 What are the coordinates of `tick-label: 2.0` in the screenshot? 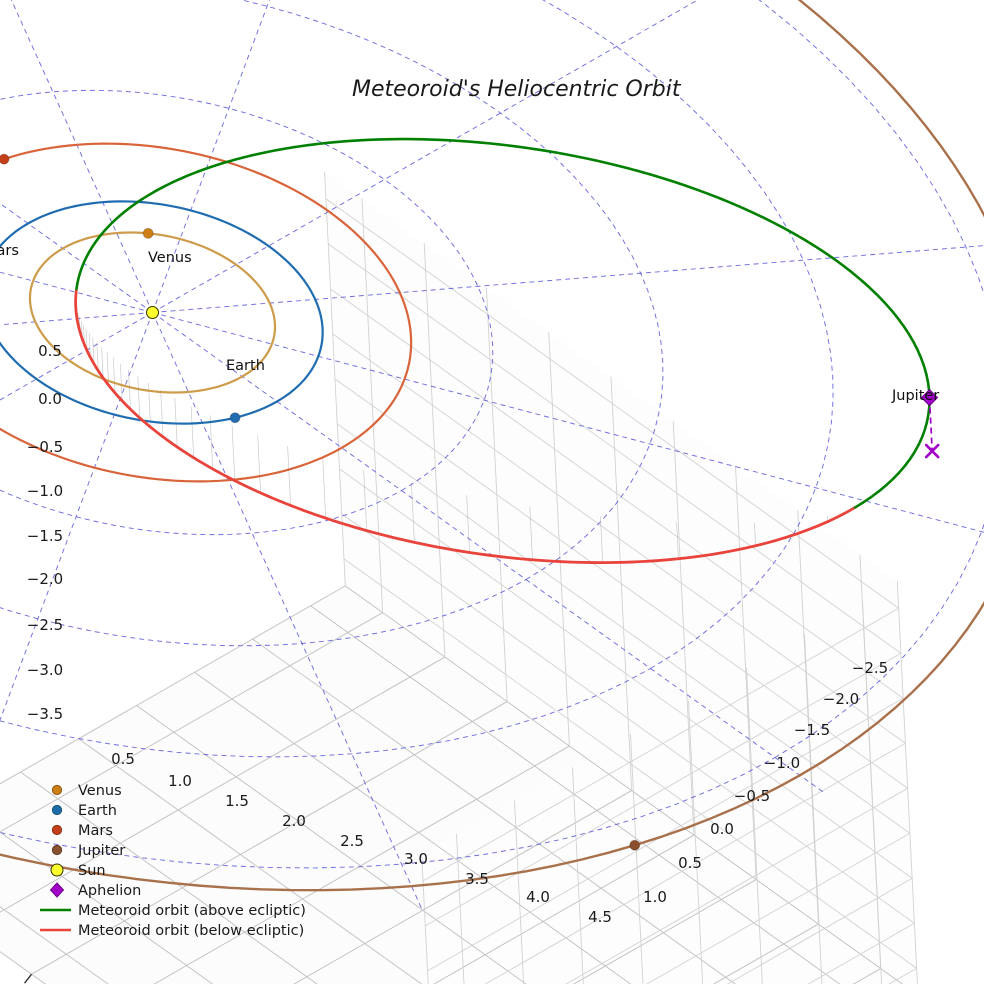 It's located at (294, 821).